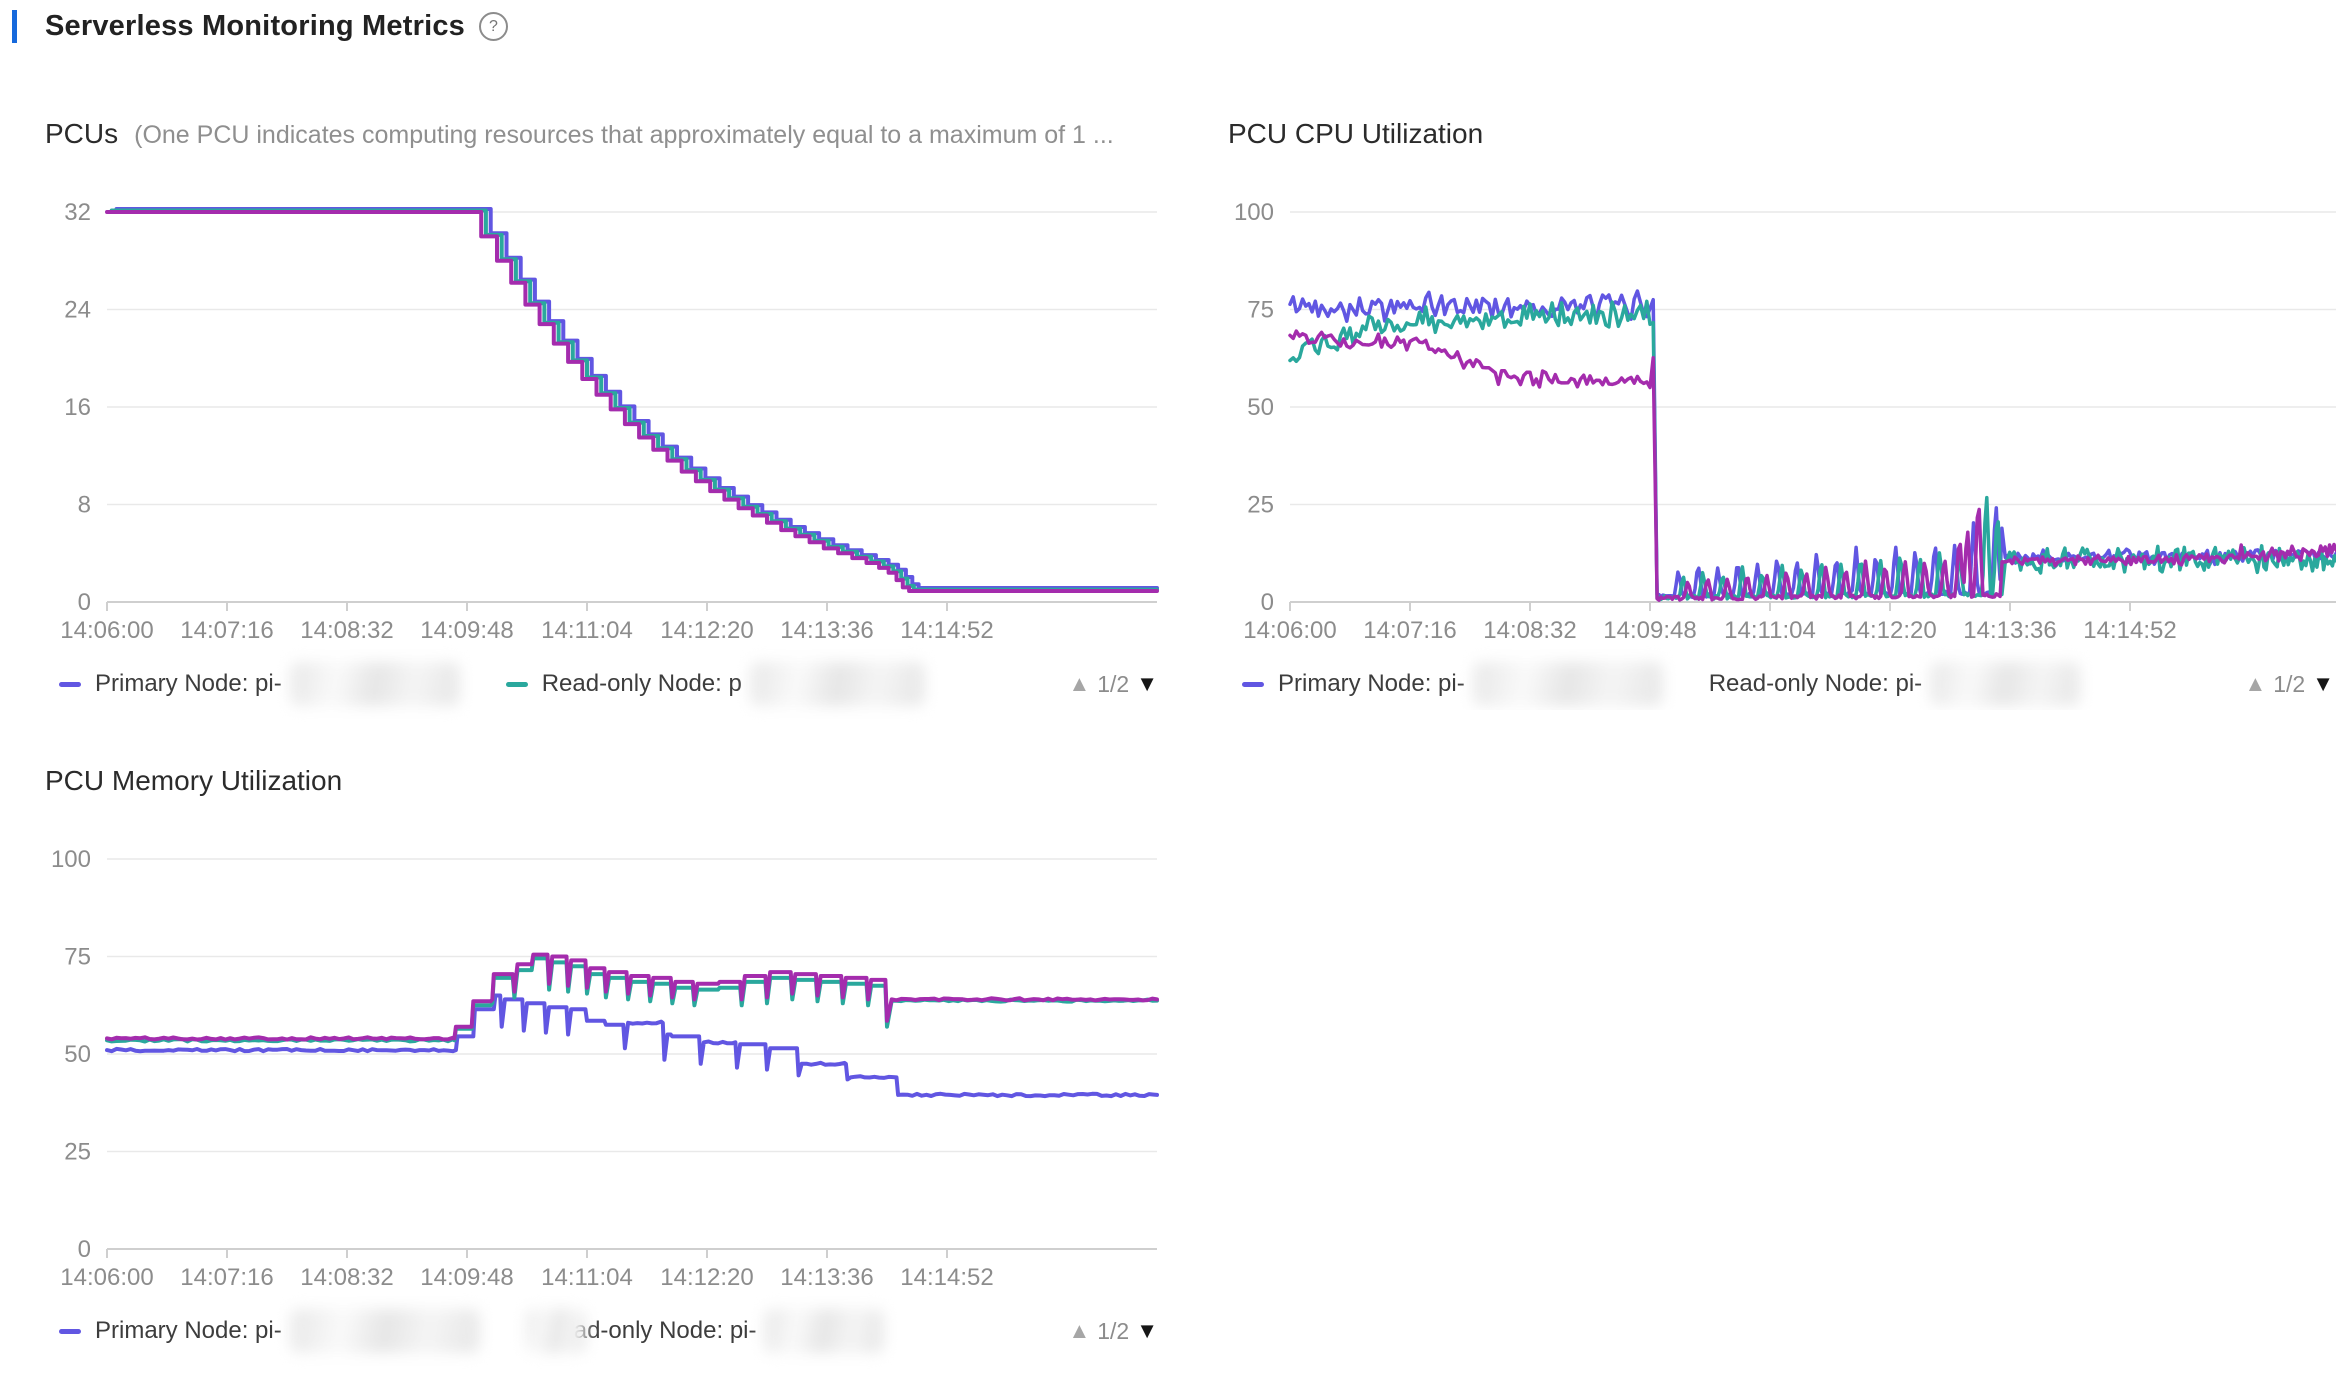  I want to click on svg-text: 24, so click(77, 310).